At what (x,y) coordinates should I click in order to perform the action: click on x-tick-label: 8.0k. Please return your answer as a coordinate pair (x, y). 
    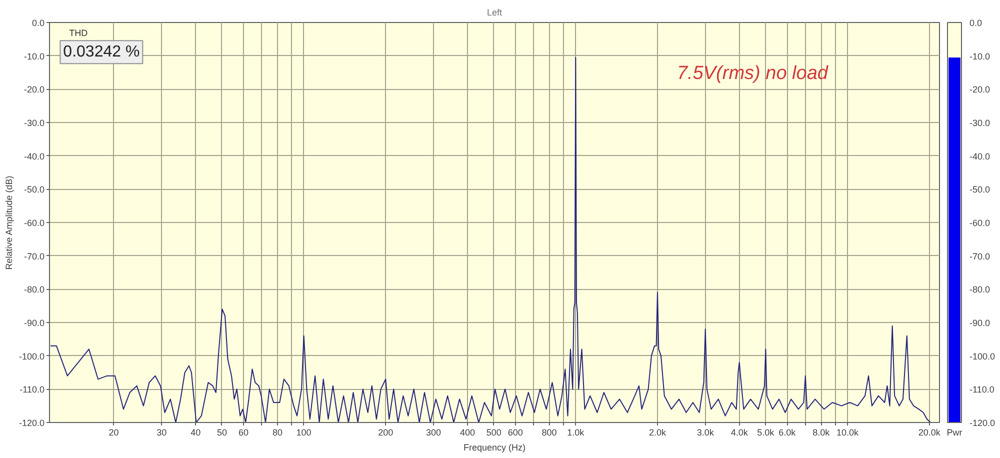
    Looking at the image, I should click on (821, 433).